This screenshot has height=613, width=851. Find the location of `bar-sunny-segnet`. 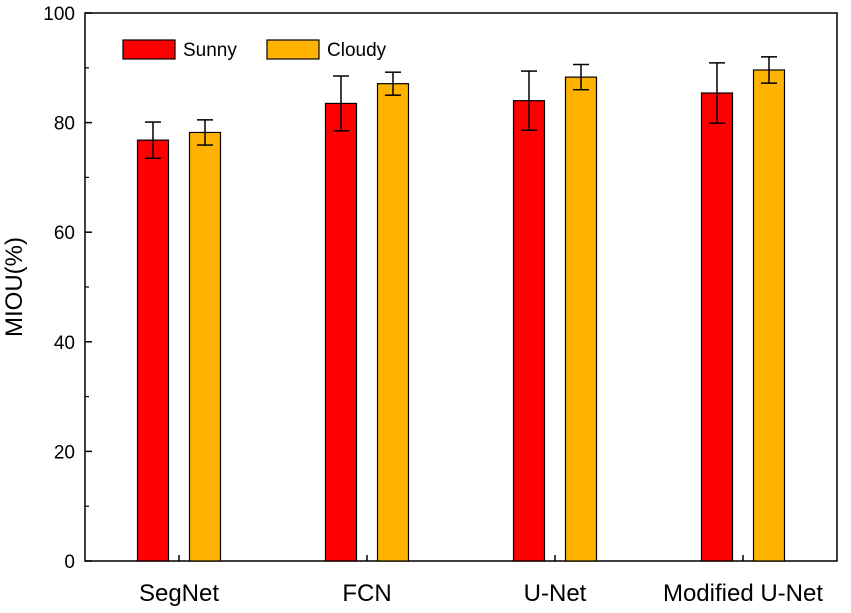

bar-sunny-segnet is located at coordinates (153, 350).